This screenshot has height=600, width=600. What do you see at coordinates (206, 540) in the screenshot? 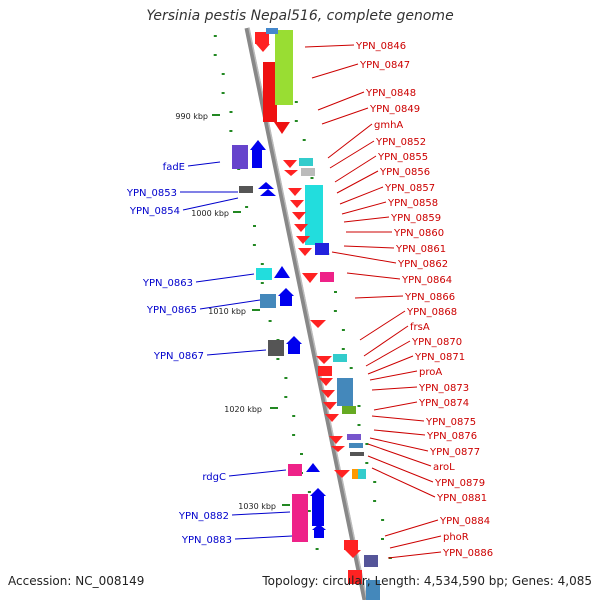
I see `gene-label: YPN_0883` at bounding box center [206, 540].